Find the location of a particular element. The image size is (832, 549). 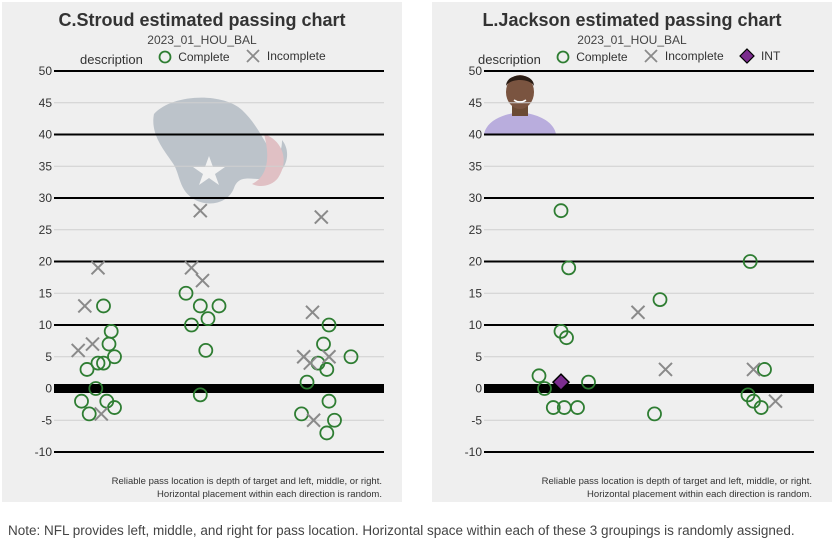

legend-label-incomplete: Incomplete is located at coordinates (296, 56).